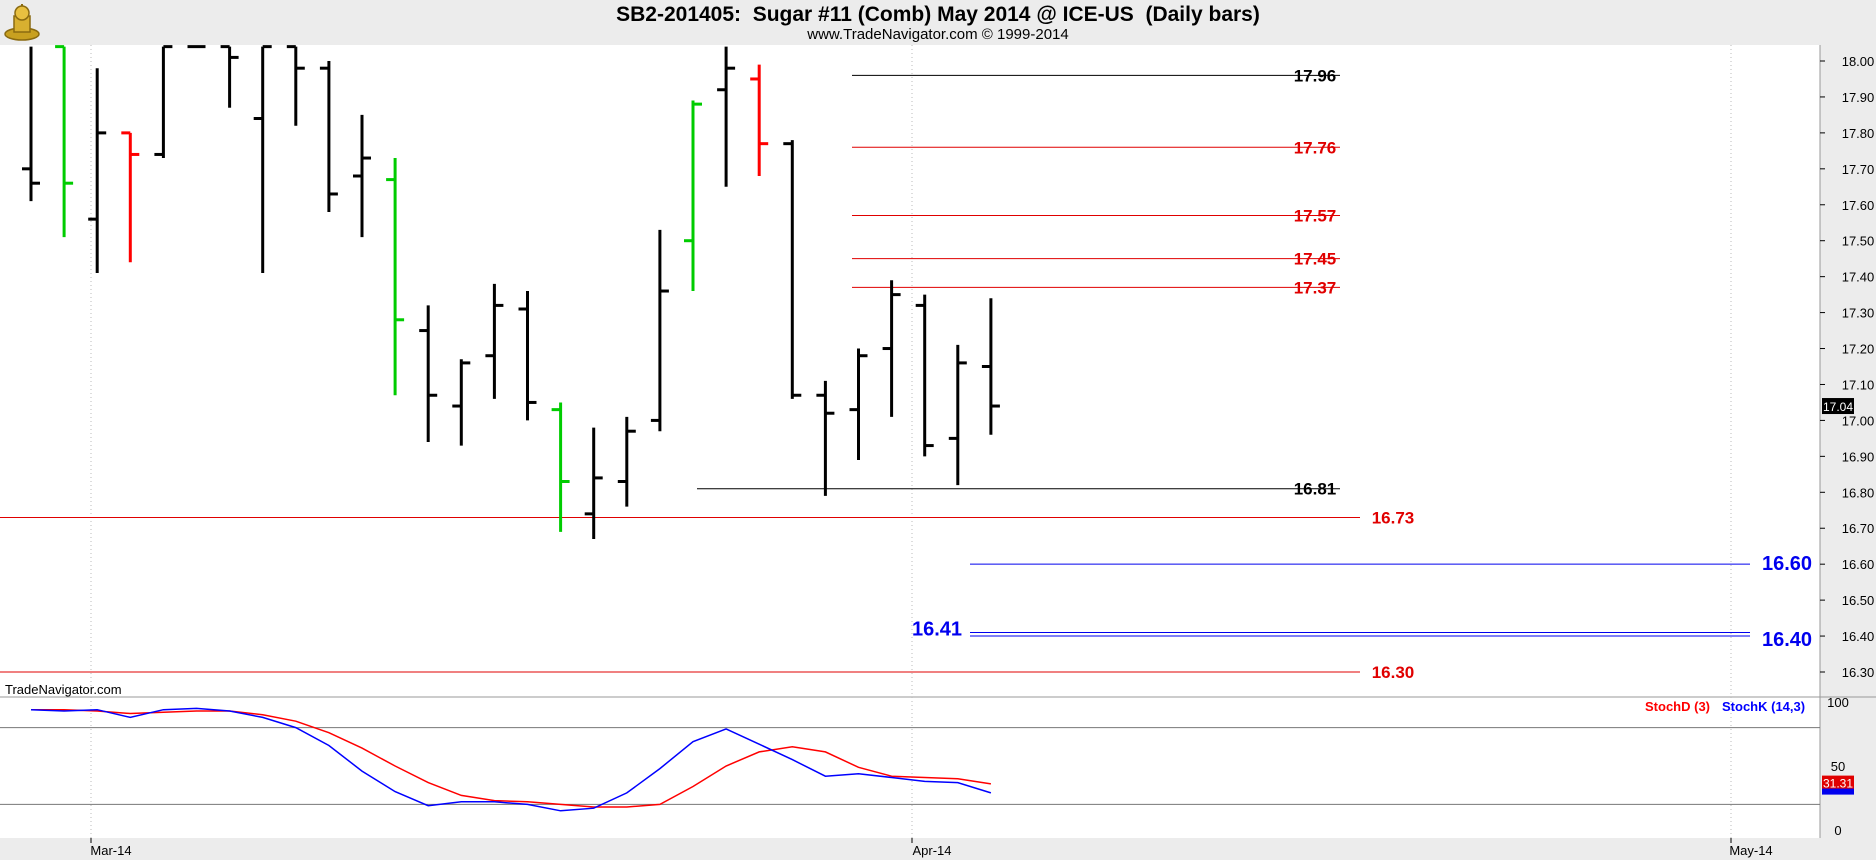 This screenshot has height=860, width=1876. What do you see at coordinates (1838, 791) in the screenshot?
I see `stoch-k-last-box` at bounding box center [1838, 791].